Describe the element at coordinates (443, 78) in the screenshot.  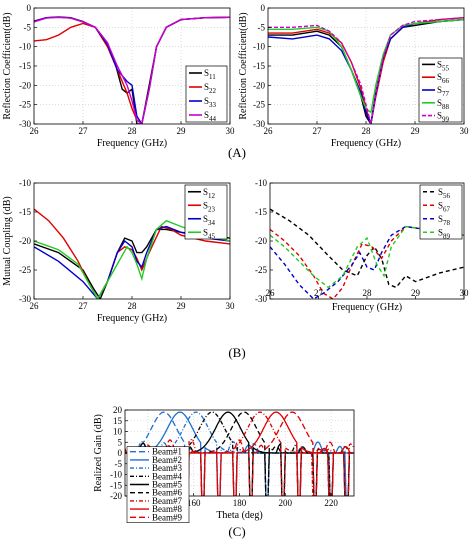
I see `legend-label: S66` at that location.